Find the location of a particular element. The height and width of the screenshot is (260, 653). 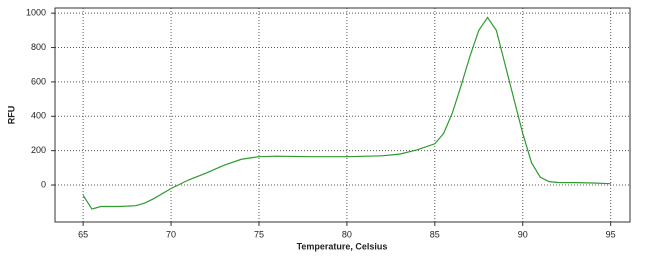

y-axis-title: RFU is located at coordinates (11, 115).